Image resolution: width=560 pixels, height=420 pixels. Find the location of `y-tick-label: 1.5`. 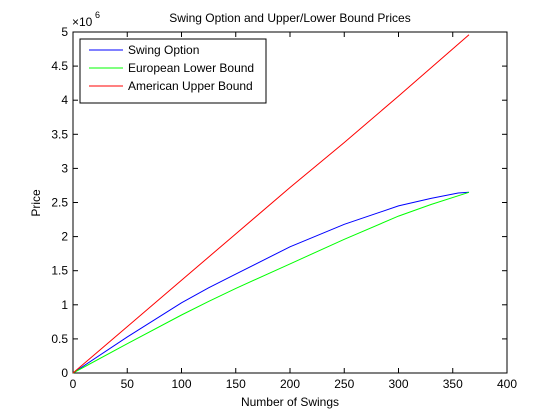

y-tick-label: 1.5 is located at coordinates (59, 271).